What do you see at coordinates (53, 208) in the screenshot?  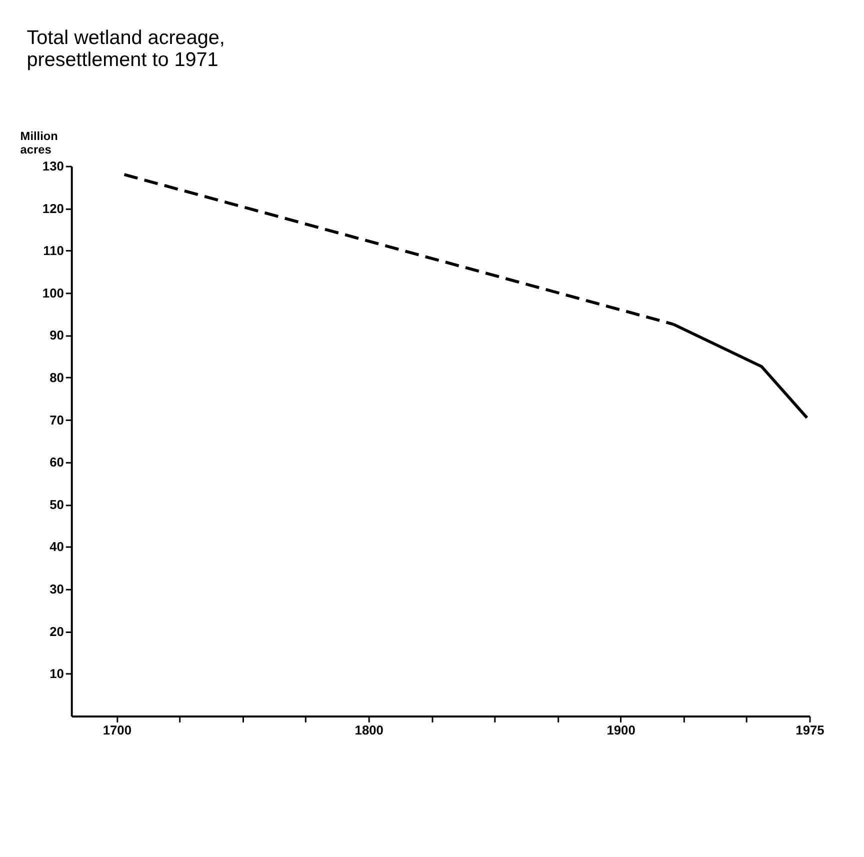 I see `y-tick-label: 120` at bounding box center [53, 208].